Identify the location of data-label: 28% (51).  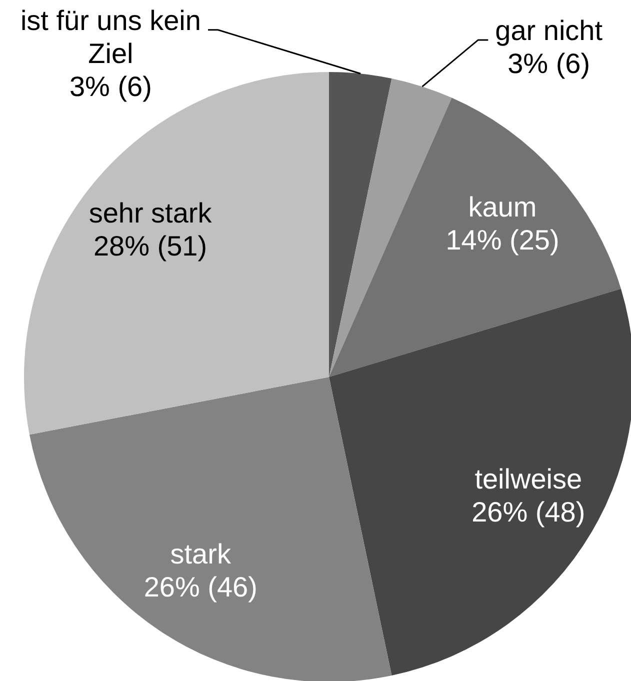
(150, 246).